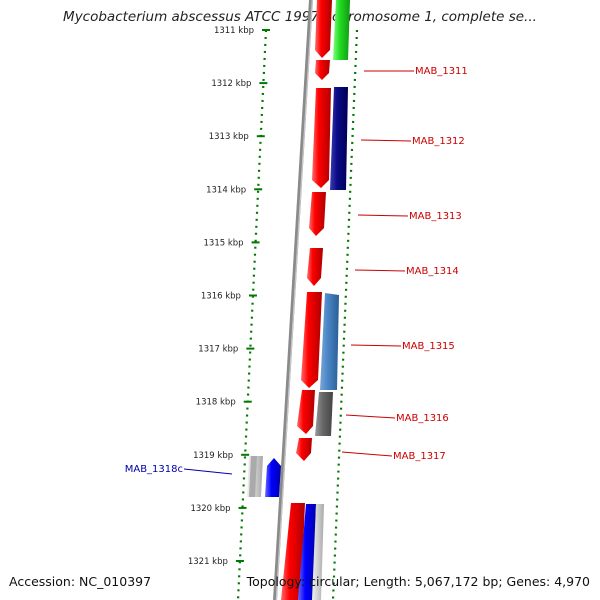  I want to click on ruler-tick-label: 1317 kbp, so click(218, 350).